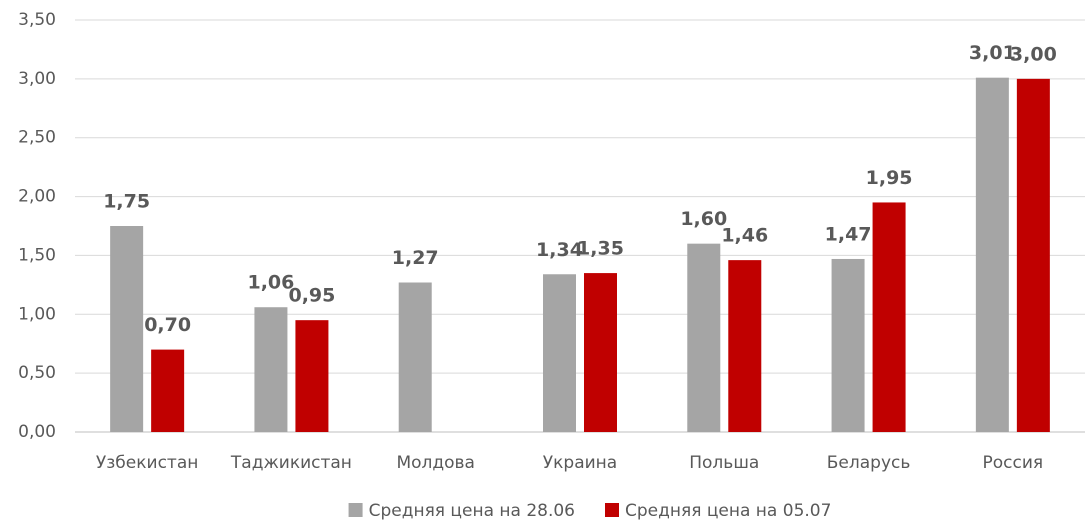 The height and width of the screenshot is (523, 1086). Describe the element at coordinates (869, 463) in the screenshot. I see `x-tick-label: Беларусь` at that location.